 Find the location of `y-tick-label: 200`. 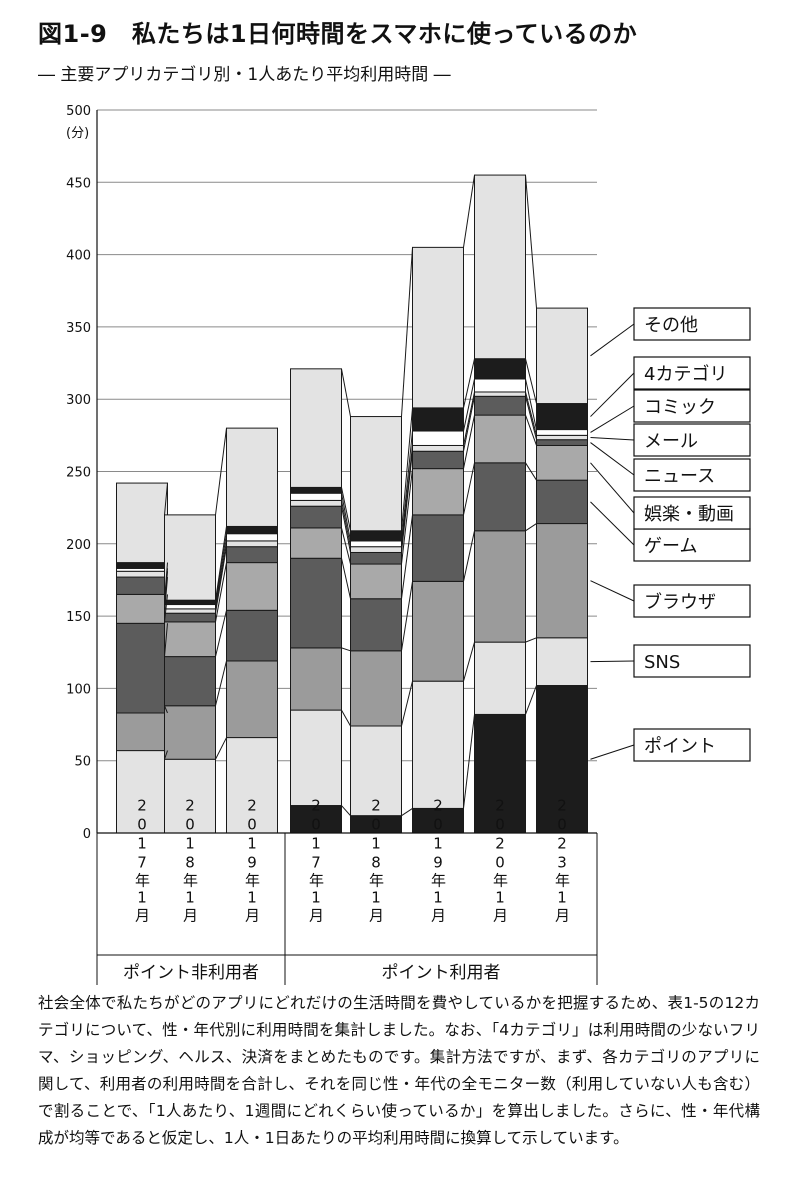

y-tick-label: 200 is located at coordinates (78, 545).